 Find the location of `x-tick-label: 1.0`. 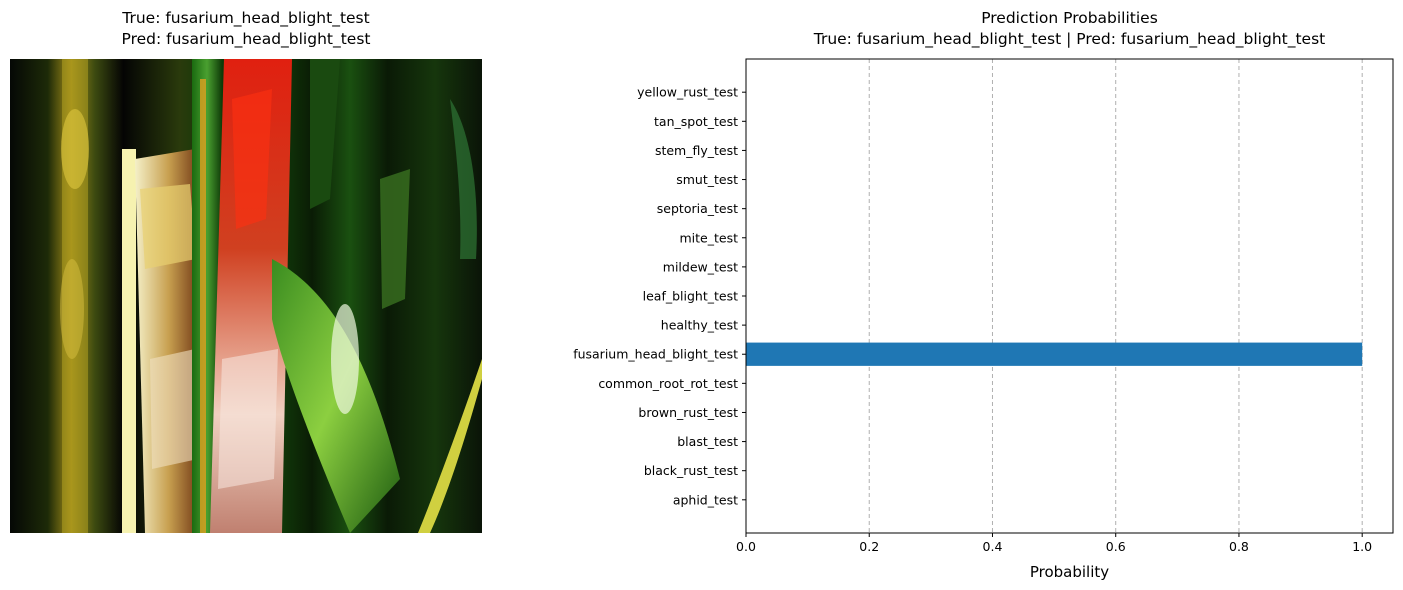

x-tick-label: 1.0 is located at coordinates (1362, 546).